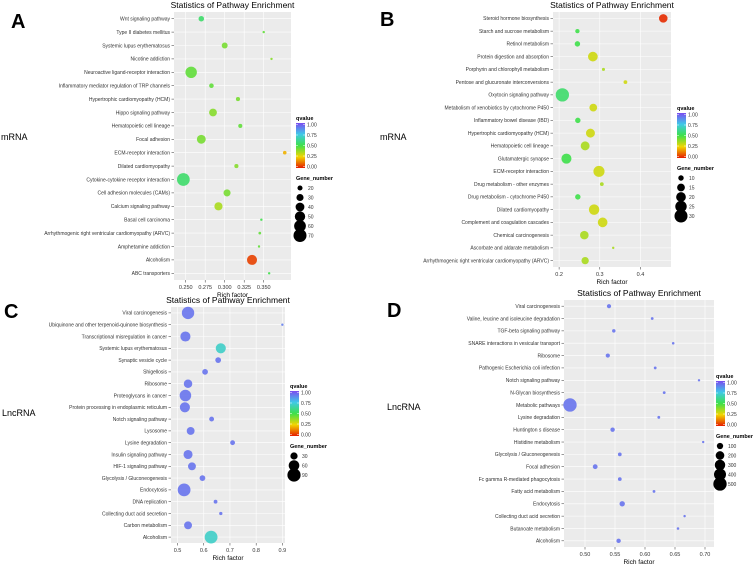  I want to click on y-tick-label: Collecting duct acid secretion, so click(134, 514).